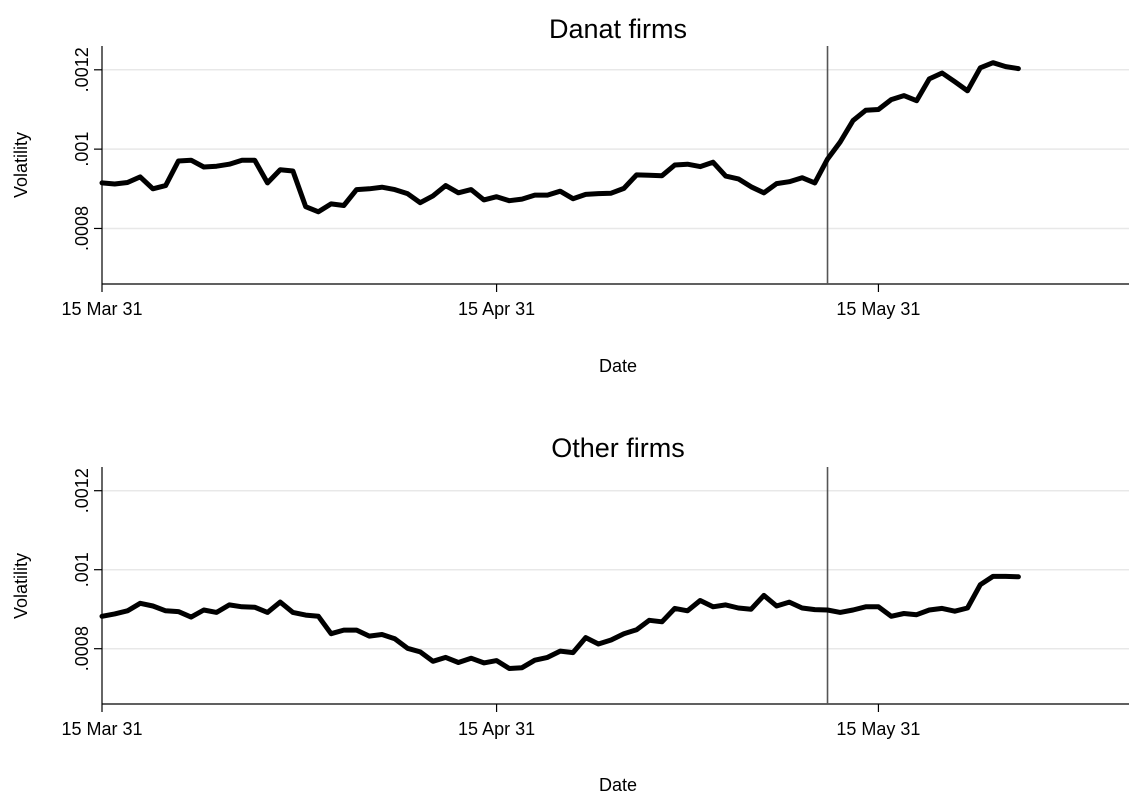  I want to click on series-line, so click(560, 622).